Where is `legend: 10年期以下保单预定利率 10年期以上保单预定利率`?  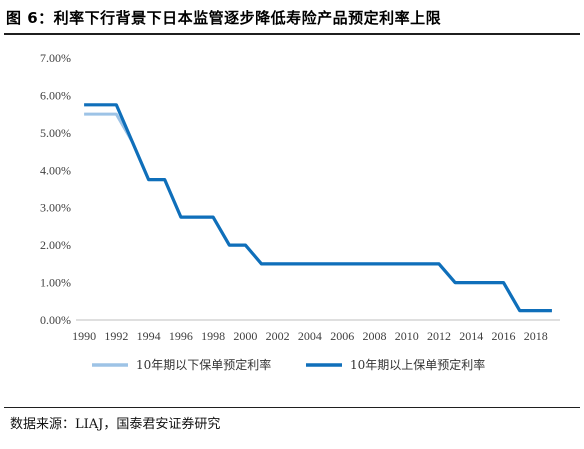 legend: 10年期以下保单预定利率 10年期以上保单预定利率 is located at coordinates (288, 364).